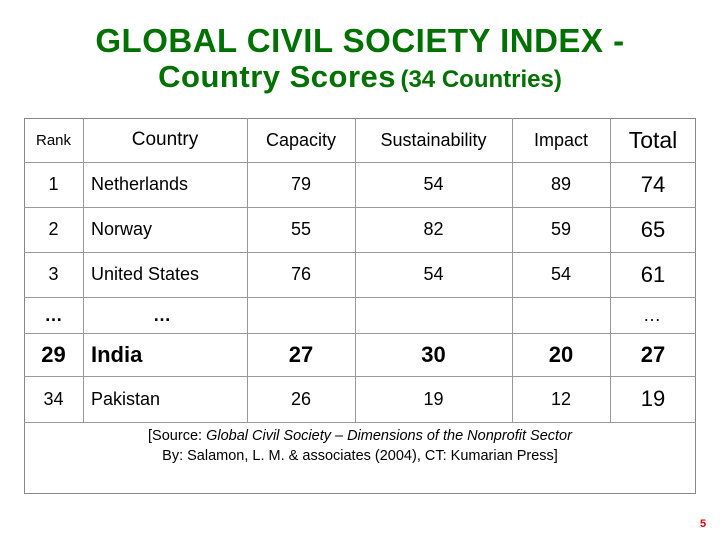 Image resolution: width=720 pixels, height=540 pixels. What do you see at coordinates (117, 354) in the screenshot?
I see `cell-country: India` at bounding box center [117, 354].